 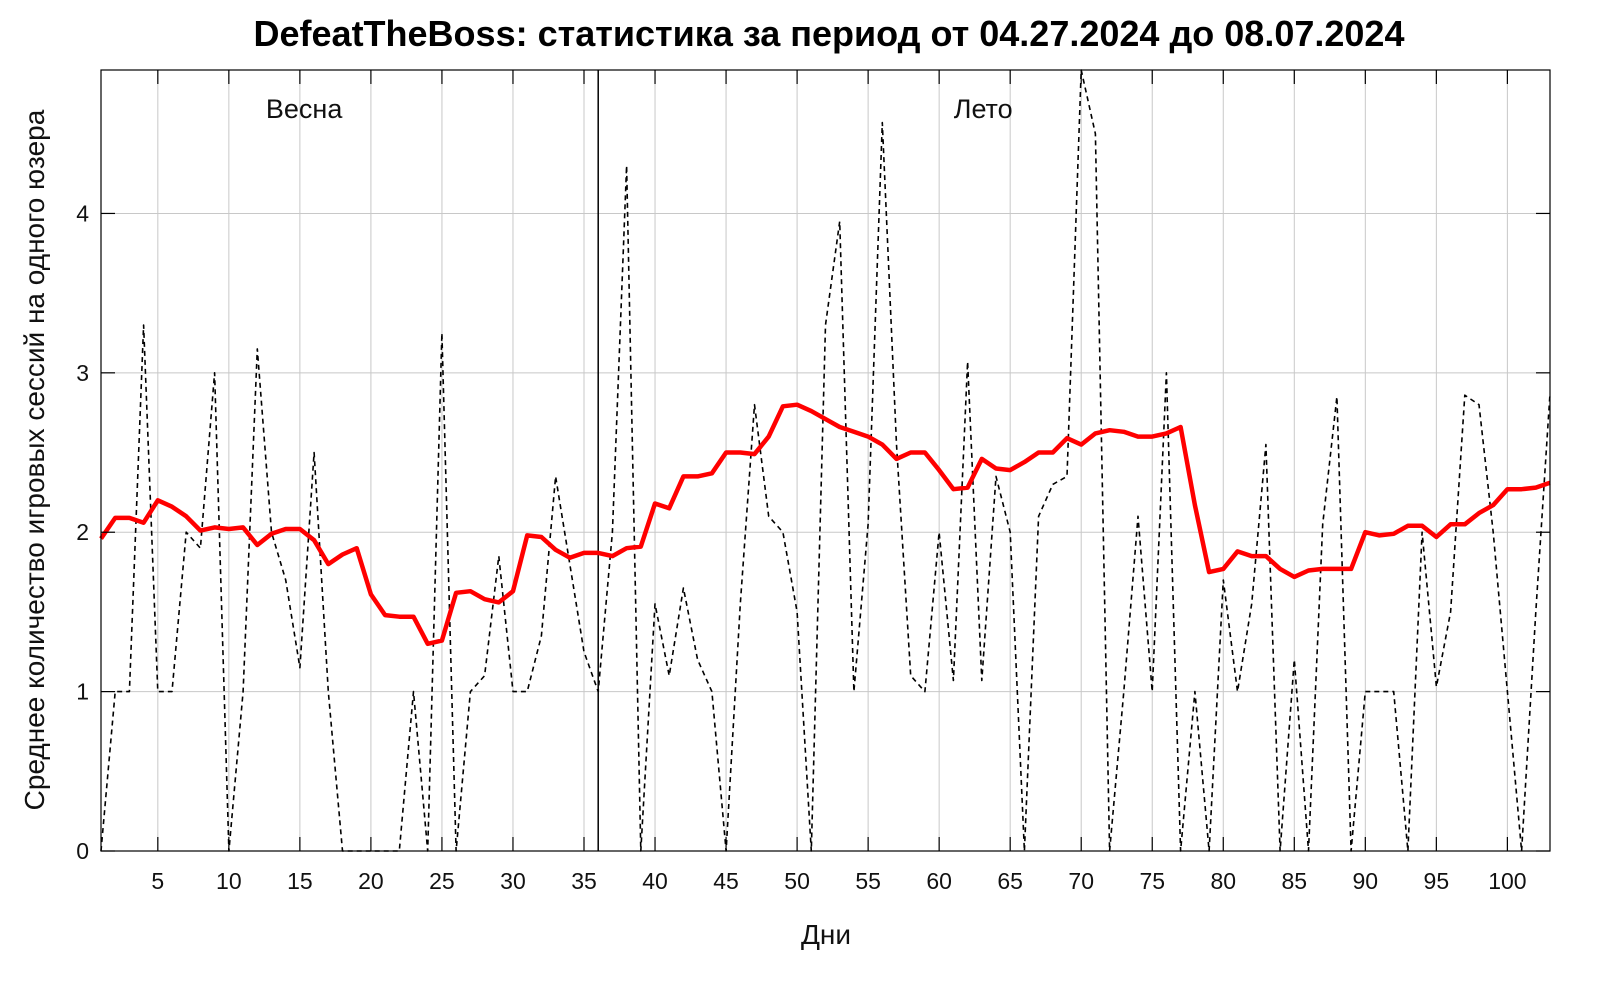 I want to click on x-tick-label: 100, so click(x=1507, y=881).